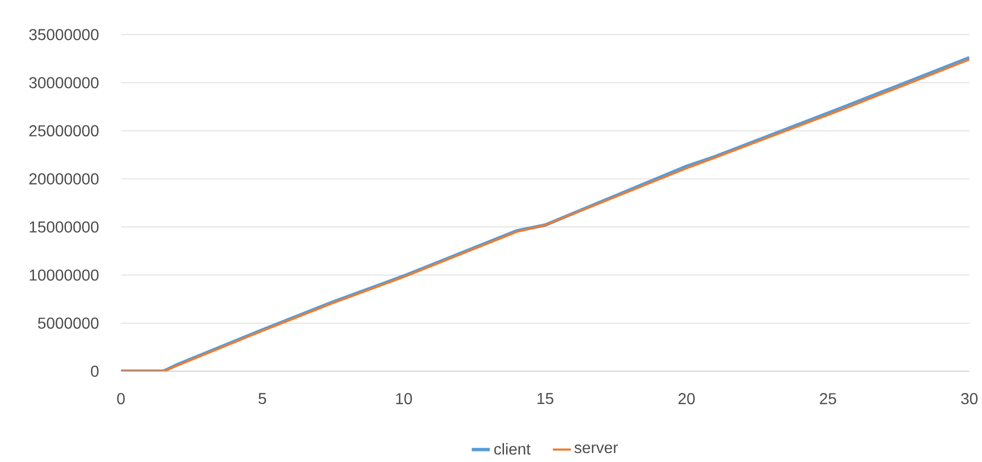 The height and width of the screenshot is (462, 982). What do you see at coordinates (828, 398) in the screenshot?
I see `x-tick-label: 25` at bounding box center [828, 398].